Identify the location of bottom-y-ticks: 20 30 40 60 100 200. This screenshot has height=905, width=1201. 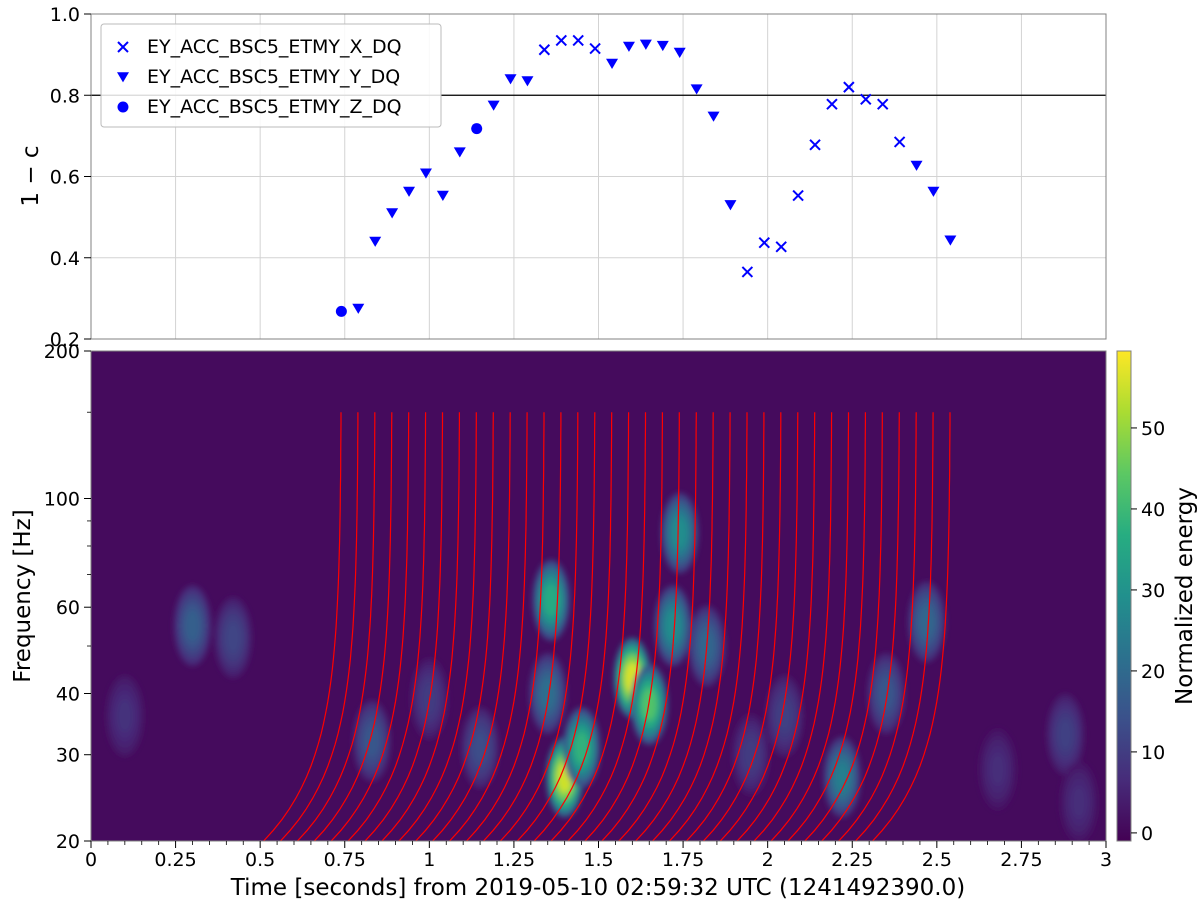
(67, 597).